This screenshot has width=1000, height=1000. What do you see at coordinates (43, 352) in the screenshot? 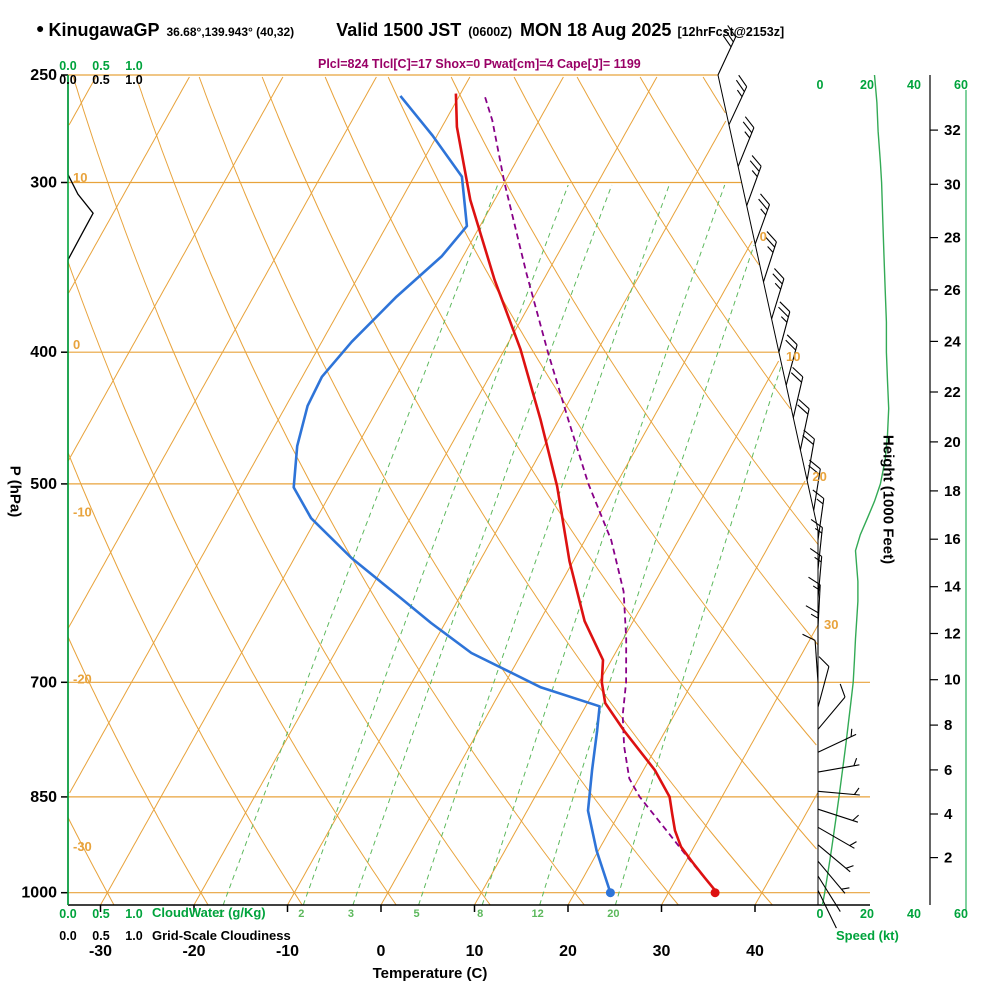
I see `svg-text: 400` at bounding box center [43, 352].